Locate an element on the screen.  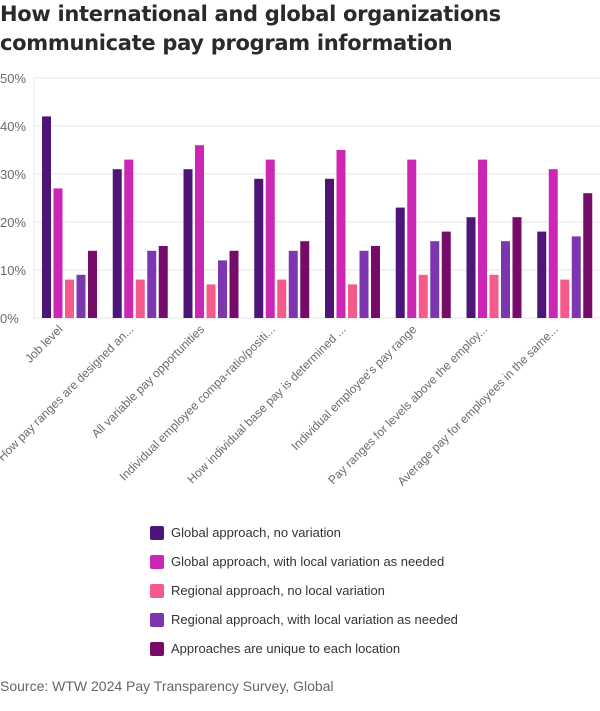
legend-item: Approaches are unique to each location is located at coordinates (304, 648).